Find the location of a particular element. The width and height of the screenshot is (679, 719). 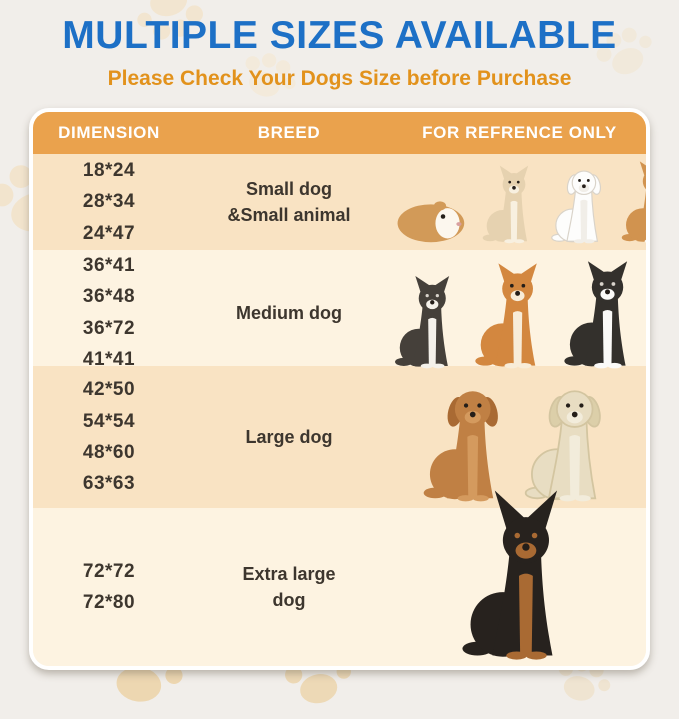

table-header-row: DIMENSION BREED FOR REFRENCE ONLY is located at coordinates (339, 133).